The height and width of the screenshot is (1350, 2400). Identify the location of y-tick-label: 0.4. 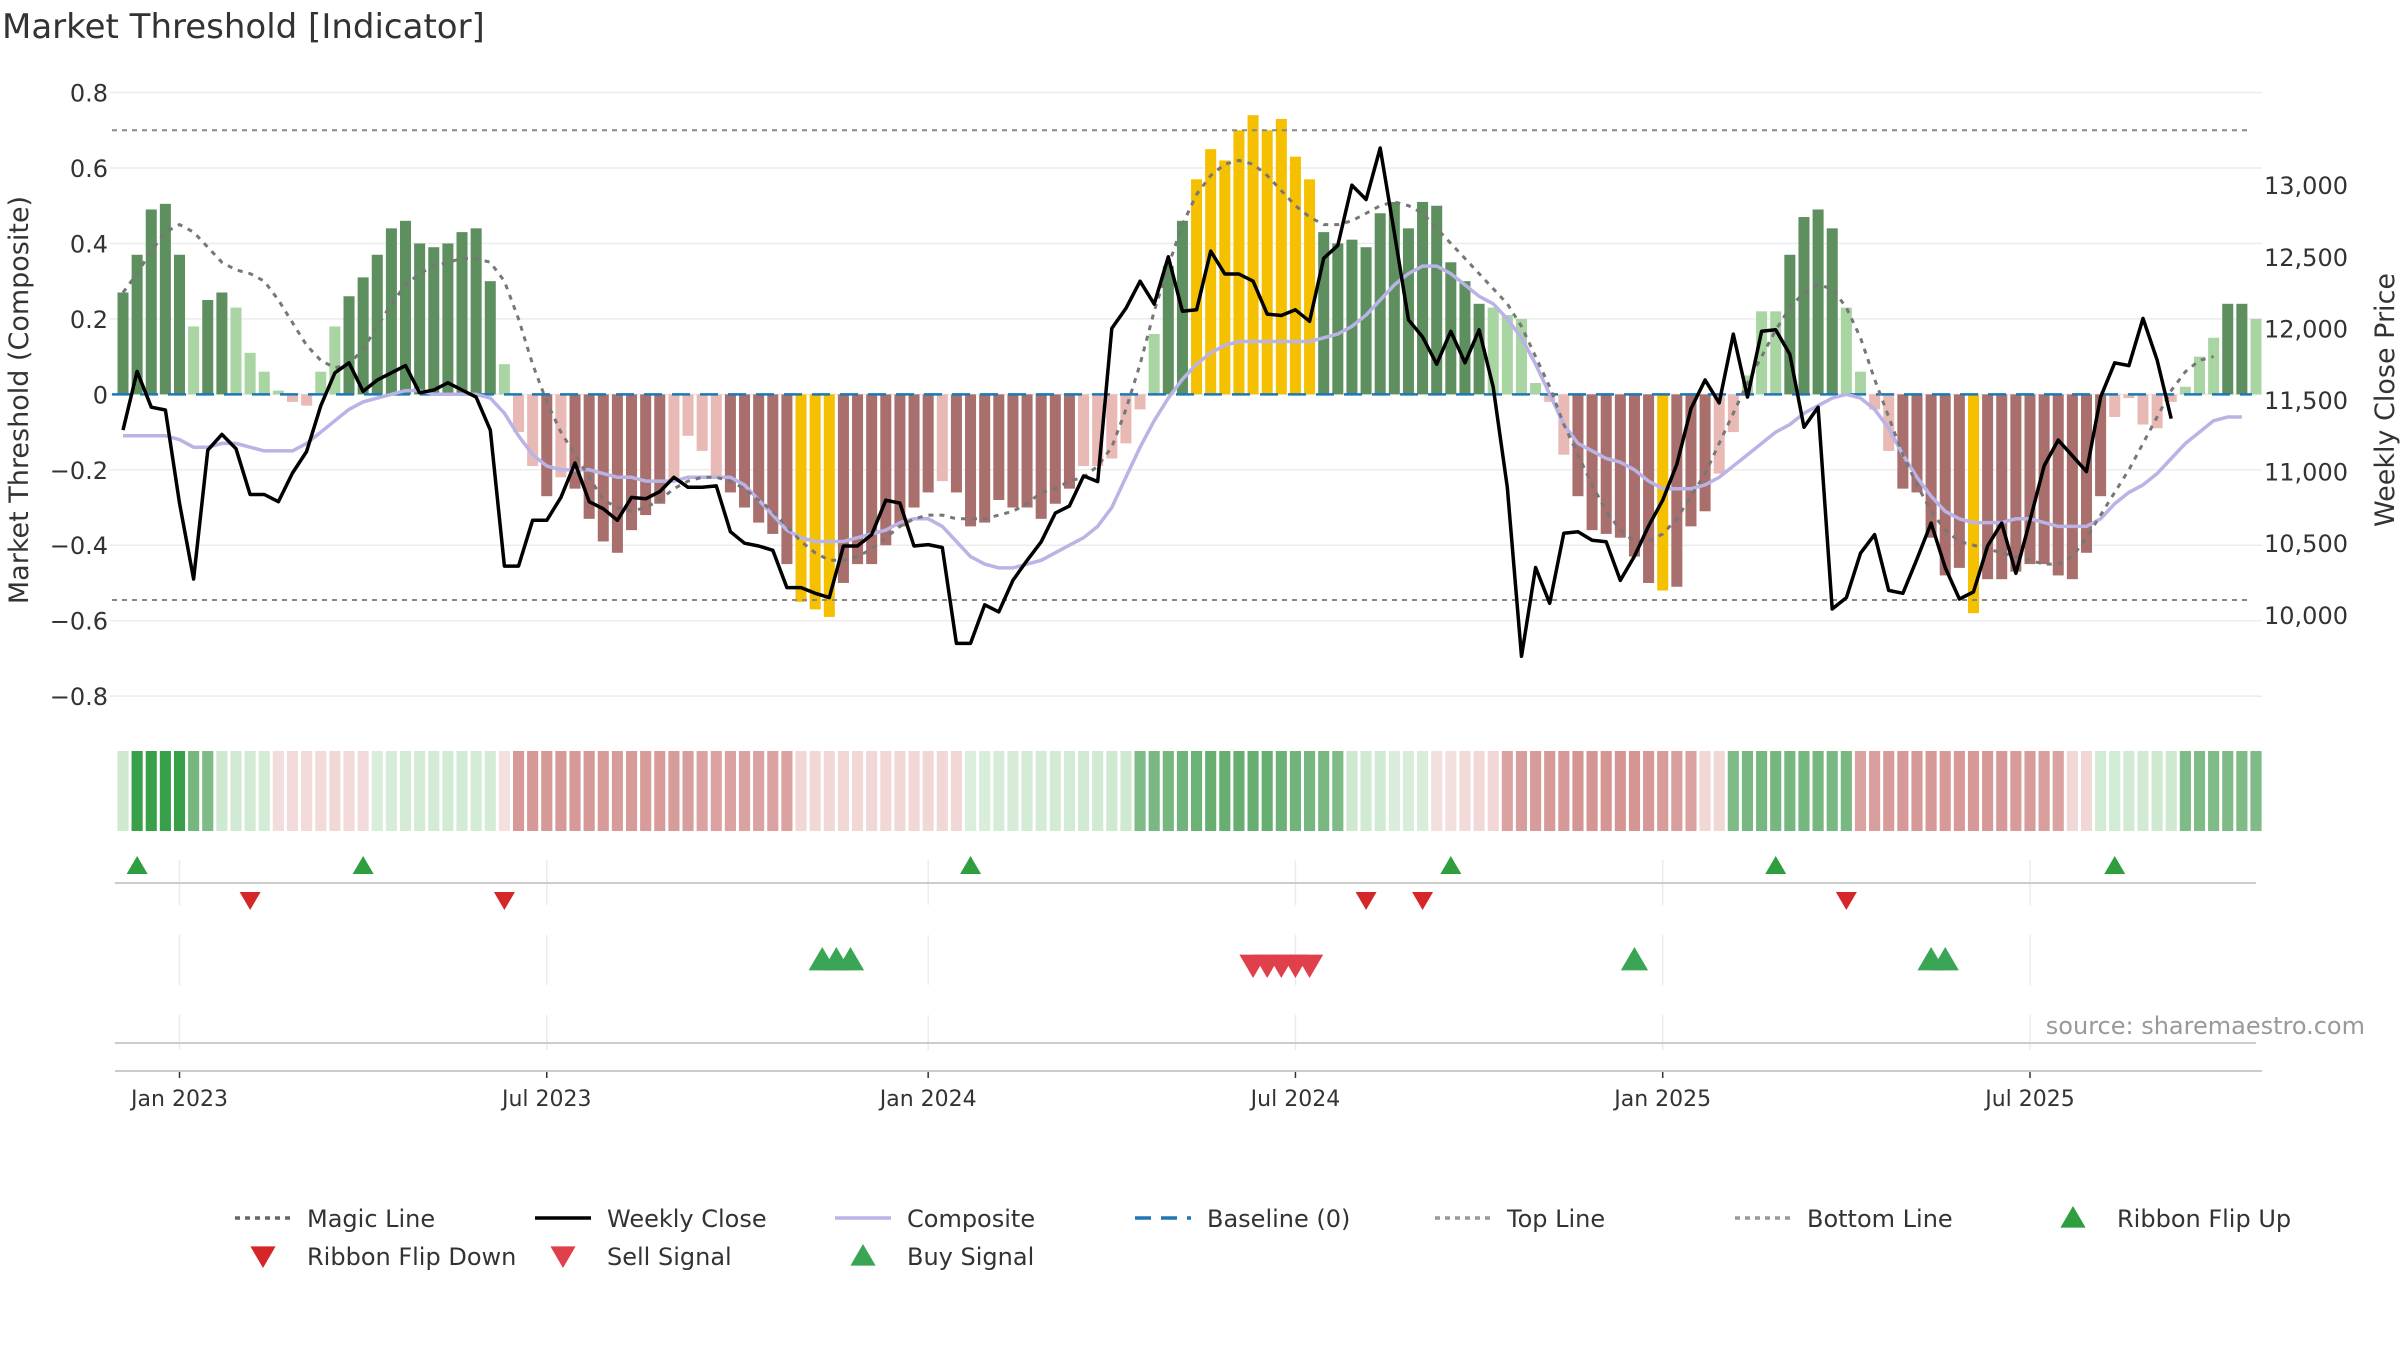
(89, 244).